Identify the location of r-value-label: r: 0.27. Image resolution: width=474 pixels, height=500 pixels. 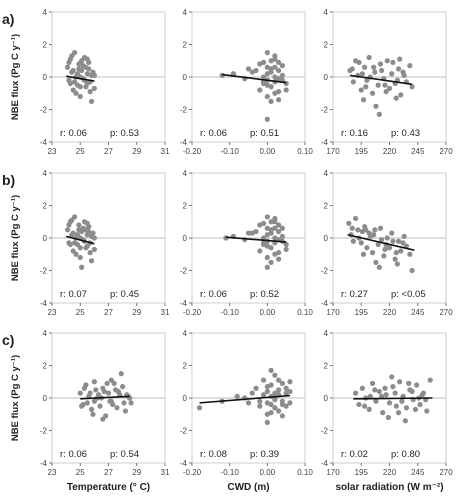
(354, 294).